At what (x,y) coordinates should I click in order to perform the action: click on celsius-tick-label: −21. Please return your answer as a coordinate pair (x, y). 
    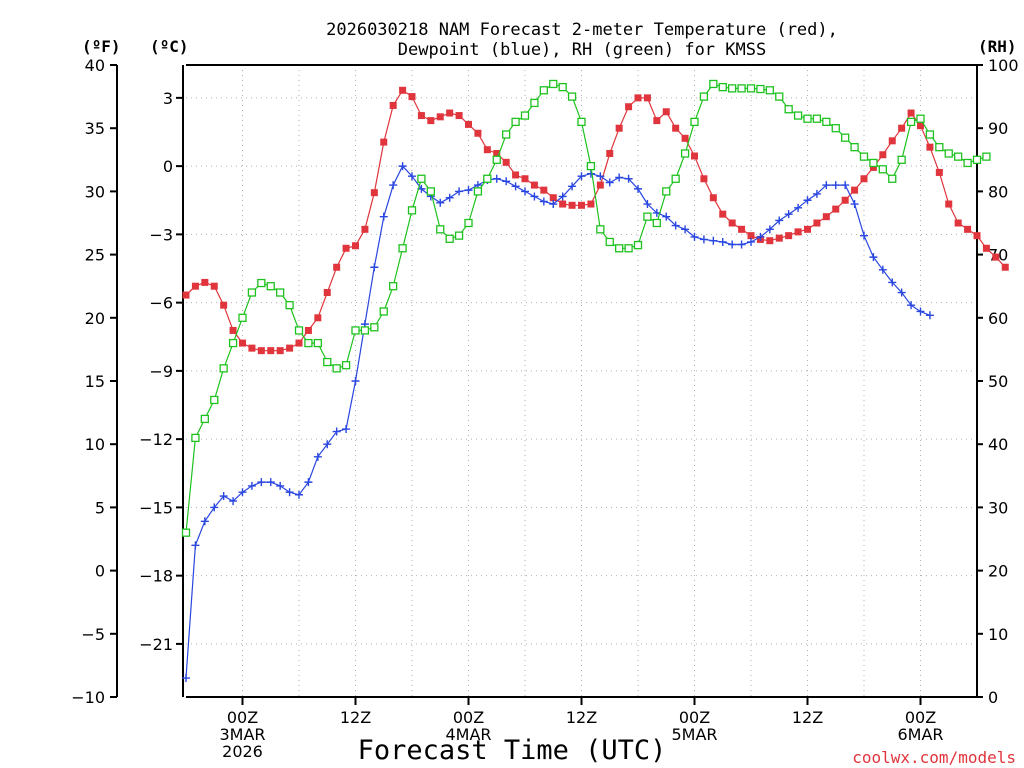
    Looking at the image, I should click on (156, 644).